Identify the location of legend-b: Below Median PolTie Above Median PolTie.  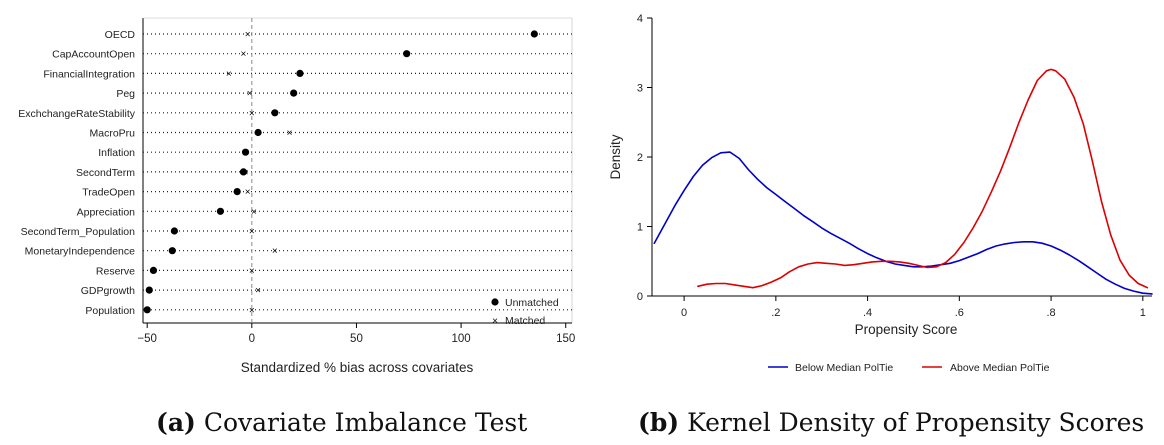
(909, 368).